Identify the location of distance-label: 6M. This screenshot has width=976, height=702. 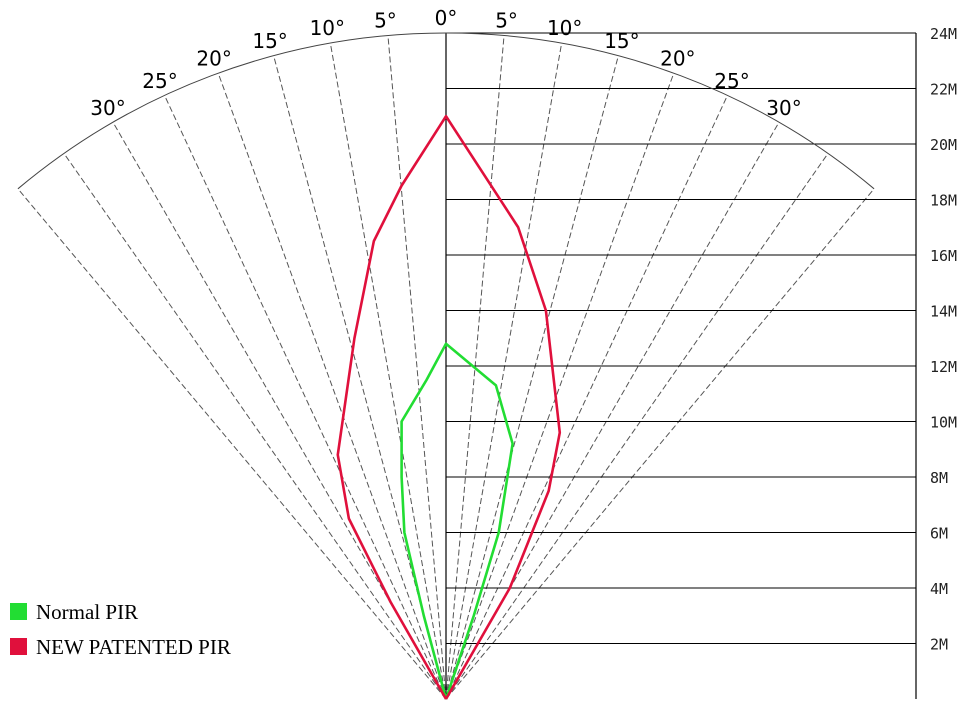
(939, 534).